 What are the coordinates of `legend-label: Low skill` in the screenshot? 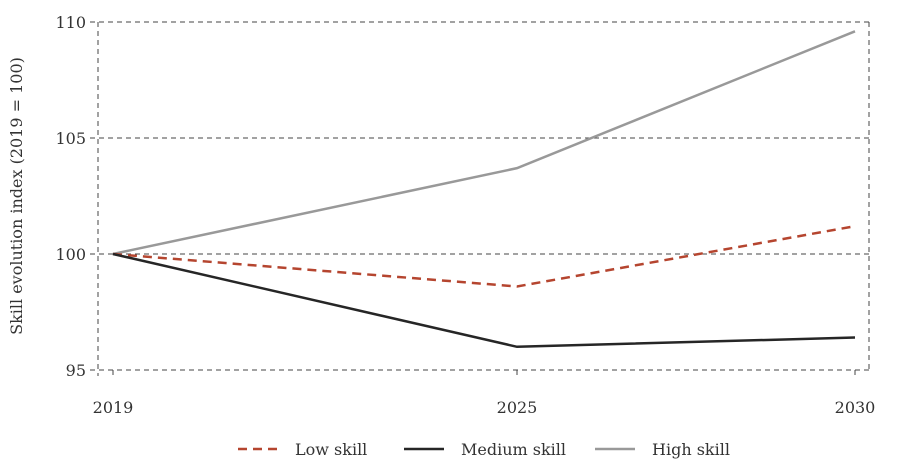 It's located at (331, 449).